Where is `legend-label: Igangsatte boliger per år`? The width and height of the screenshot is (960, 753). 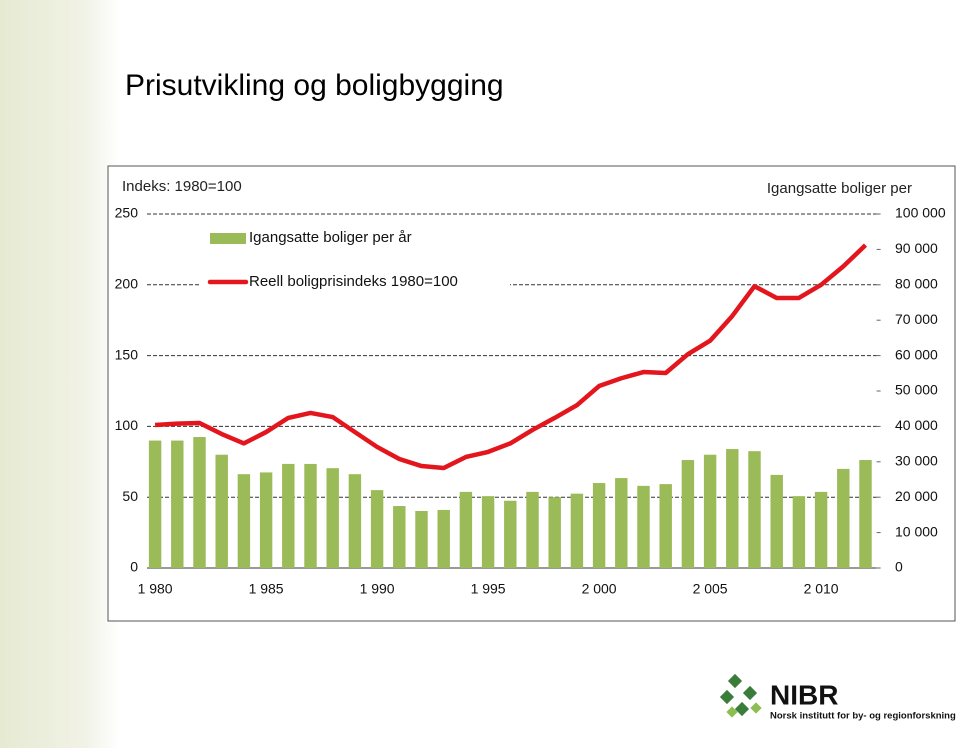 legend-label: Igangsatte boliger per år is located at coordinates (330, 237).